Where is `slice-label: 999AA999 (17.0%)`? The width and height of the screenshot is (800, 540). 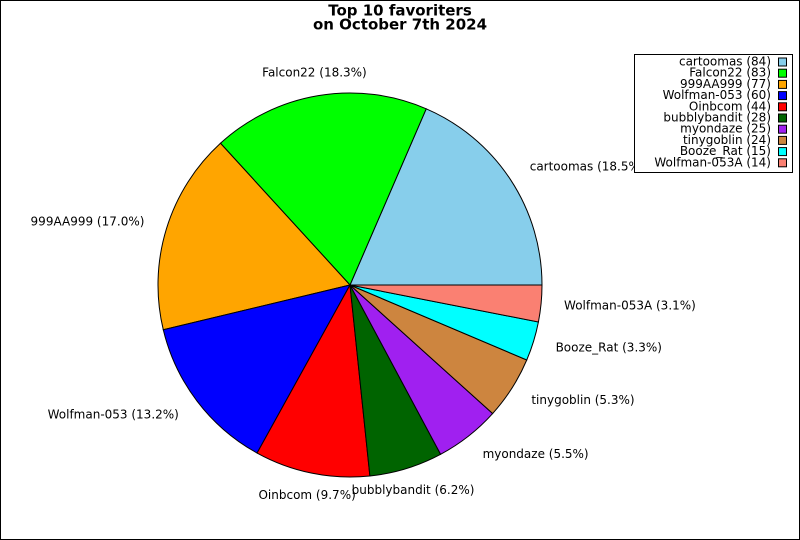 slice-label: 999AA999 (17.0%) is located at coordinates (88, 221).